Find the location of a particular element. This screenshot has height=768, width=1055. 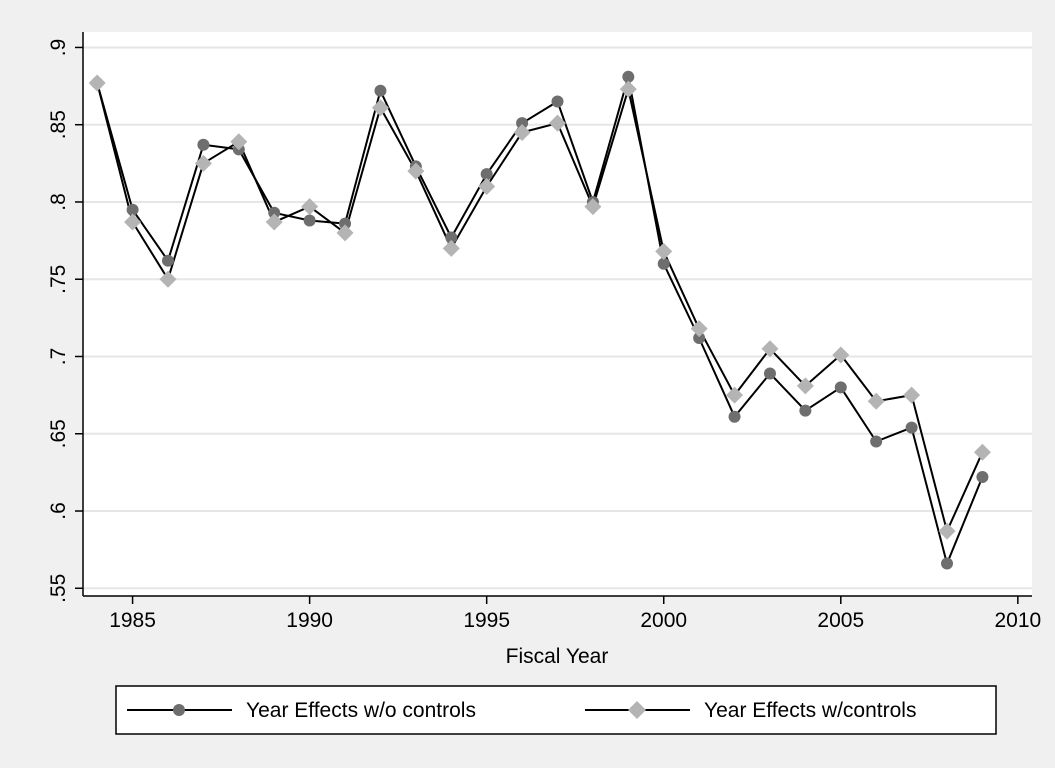

legend-marker-diamond is located at coordinates (637, 710).